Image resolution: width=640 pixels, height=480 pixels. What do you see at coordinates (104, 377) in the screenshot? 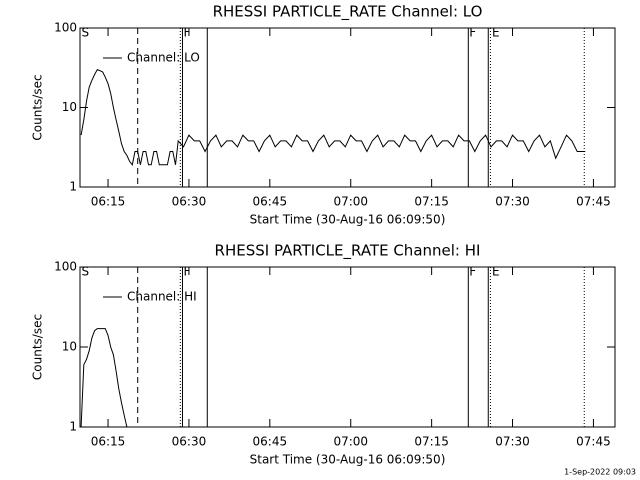
I see `series-line` at bounding box center [104, 377].